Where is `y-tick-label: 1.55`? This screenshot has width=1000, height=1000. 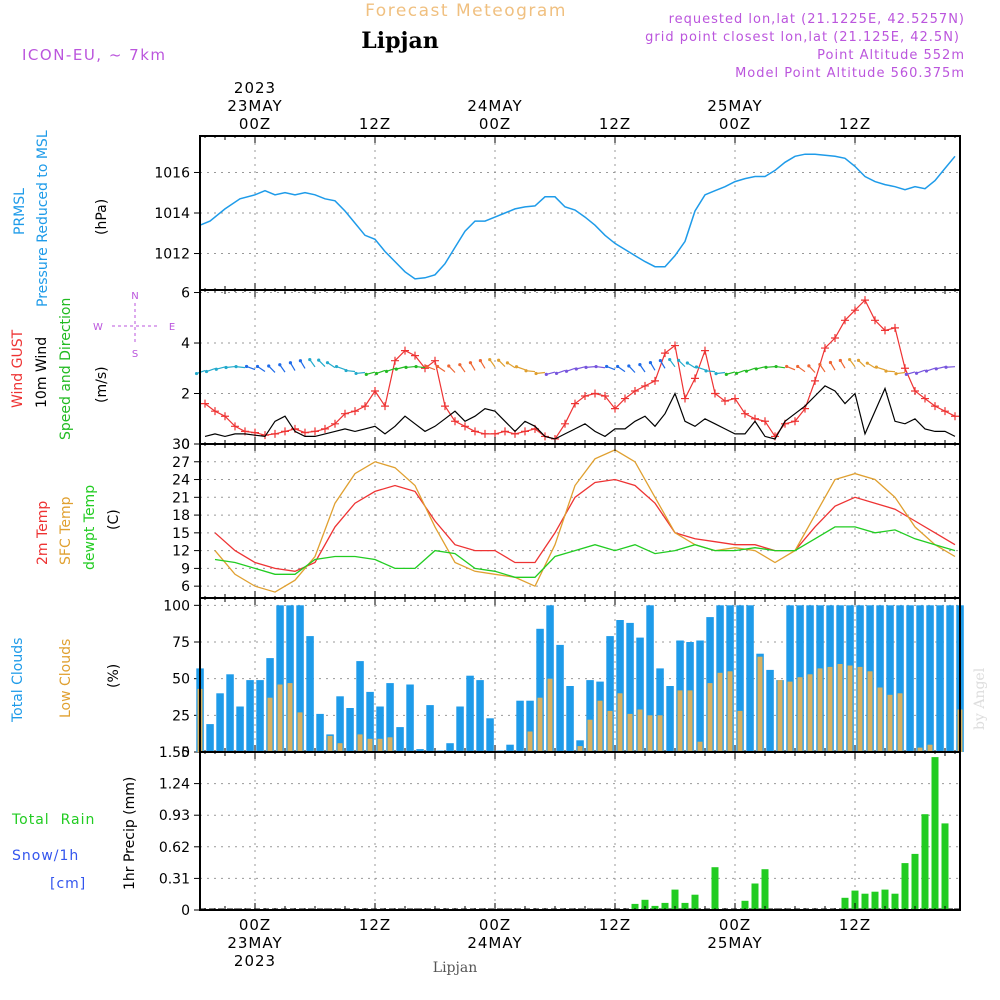 y-tick-label: 1.55 is located at coordinates (174, 753).